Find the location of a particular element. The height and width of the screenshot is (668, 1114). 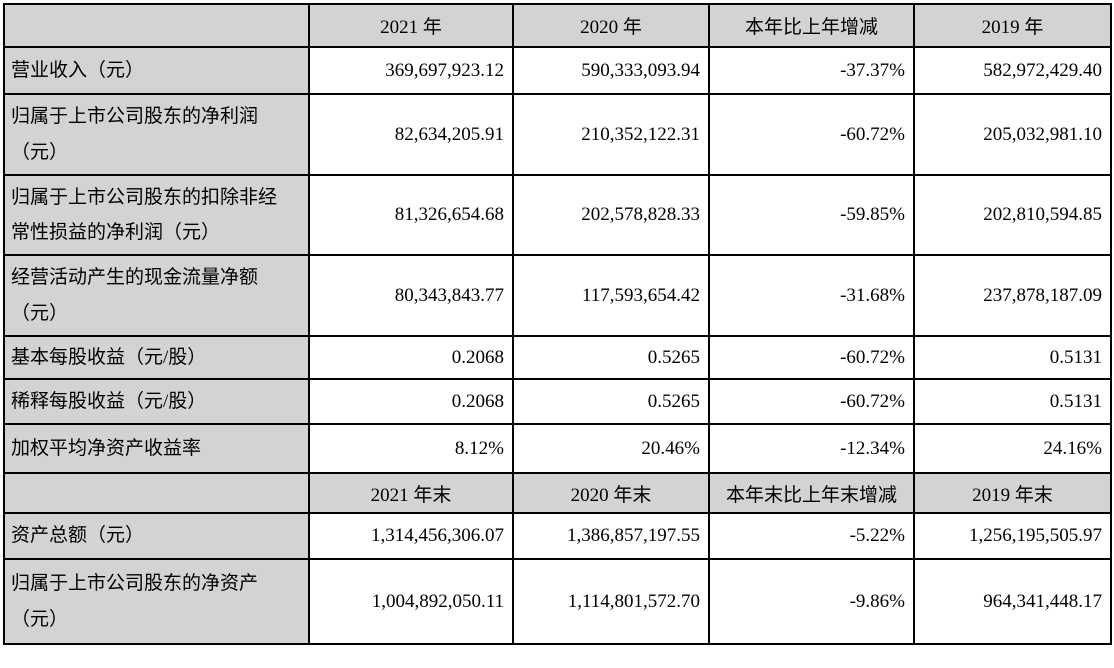

value-cell: 20.46% is located at coordinates (611, 448).